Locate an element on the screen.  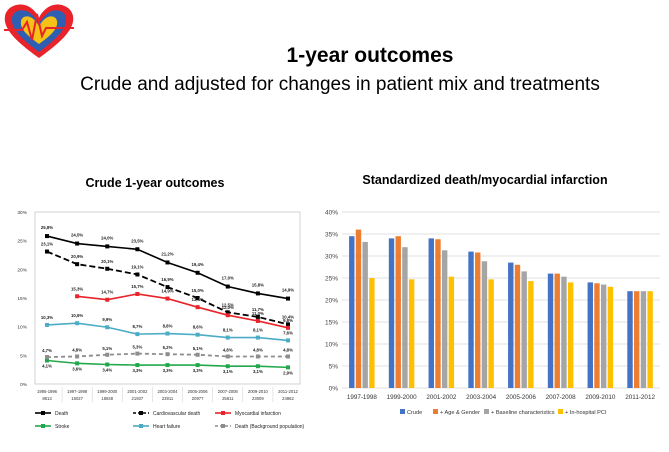
data-label: 9,8% is located at coordinates (288, 320).